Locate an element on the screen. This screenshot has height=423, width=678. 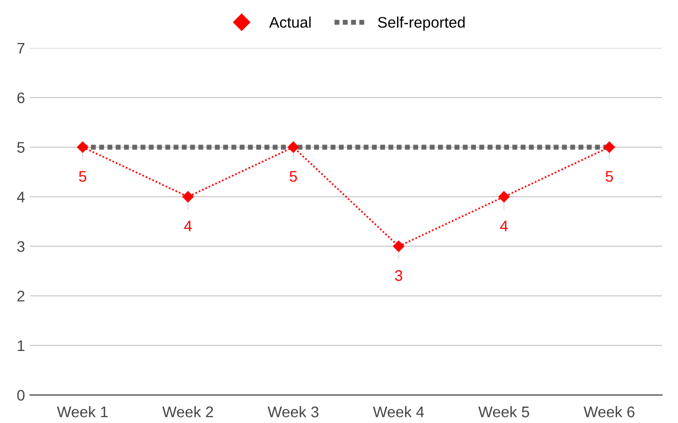
y-tick-label: 5 is located at coordinates (20, 147).